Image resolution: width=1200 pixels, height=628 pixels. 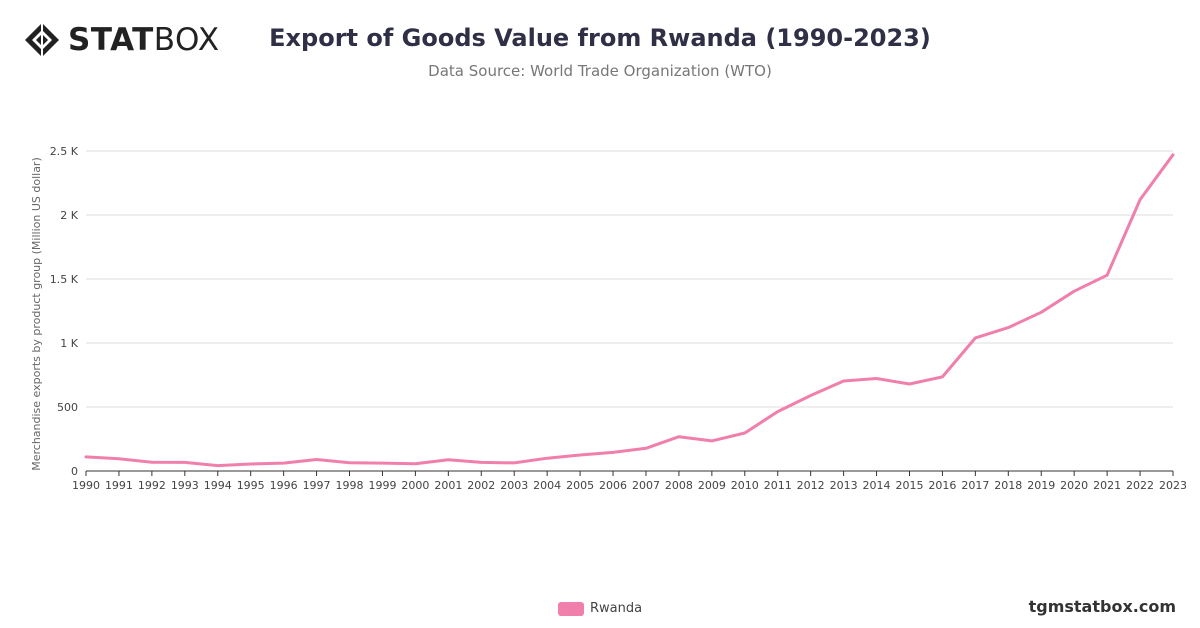 What do you see at coordinates (844, 485) in the screenshot?
I see `x-tick-label: 2013` at bounding box center [844, 485].